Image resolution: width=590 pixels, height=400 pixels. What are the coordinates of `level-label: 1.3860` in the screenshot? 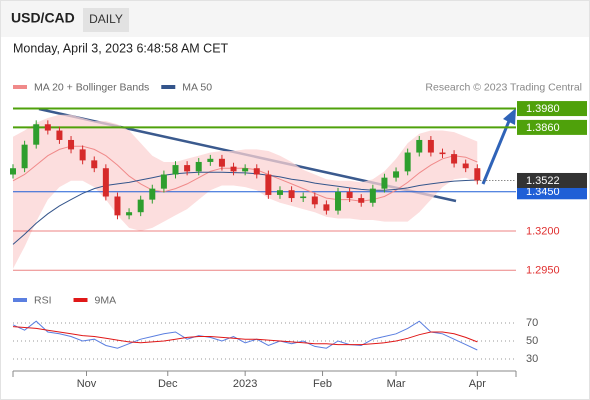 It's located at (543, 128).